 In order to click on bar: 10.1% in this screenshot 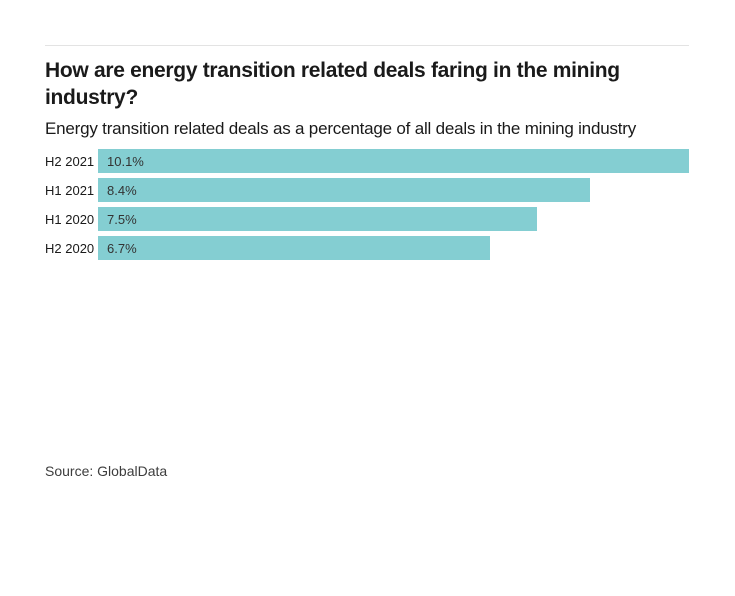, I will do `click(393, 161)`.